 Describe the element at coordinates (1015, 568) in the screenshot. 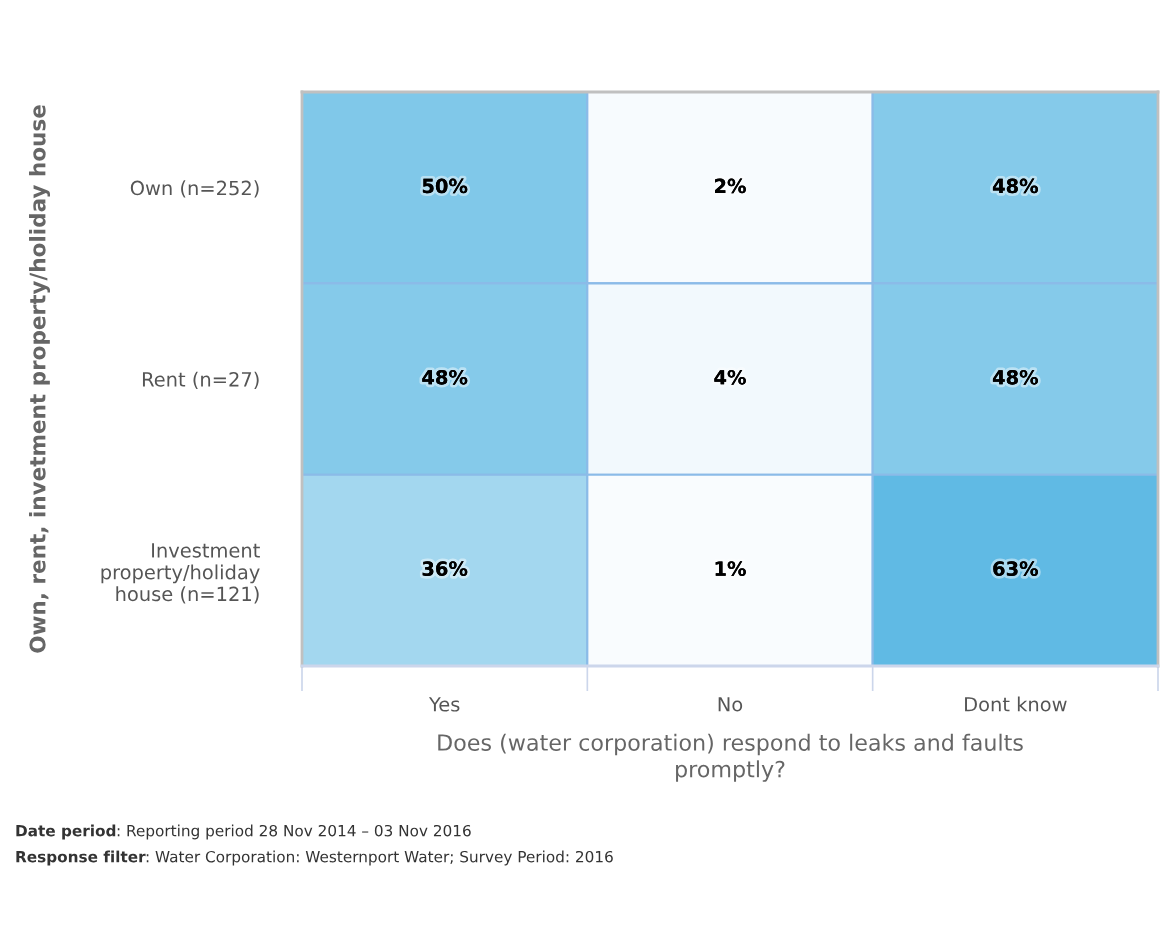

I see `data-label: 63%` at that location.